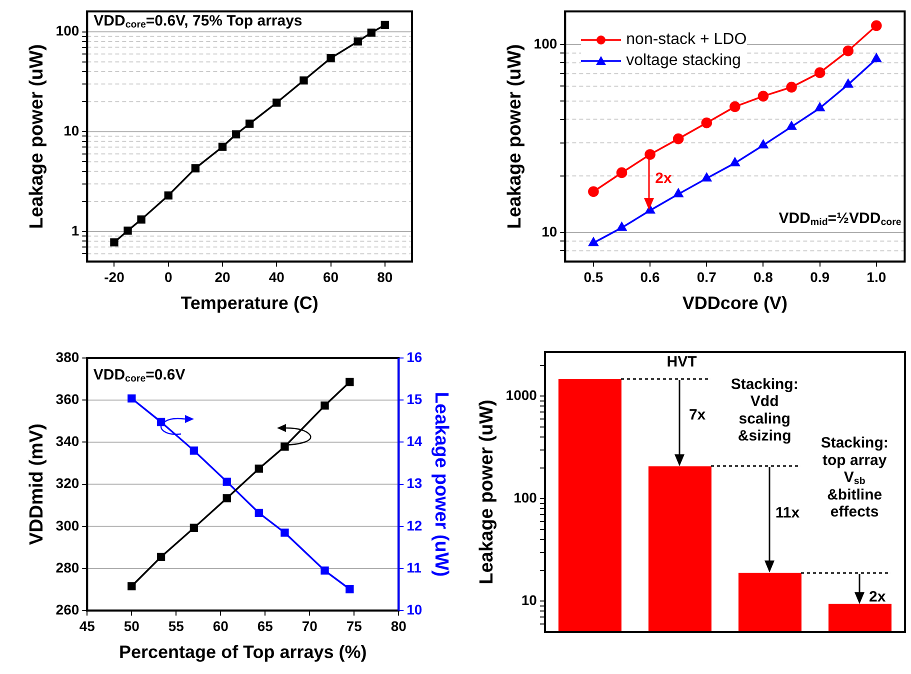 This screenshot has height=674, width=911. Describe the element at coordinates (522, 395) in the screenshot. I see `y-tick-label: 1000` at that location.